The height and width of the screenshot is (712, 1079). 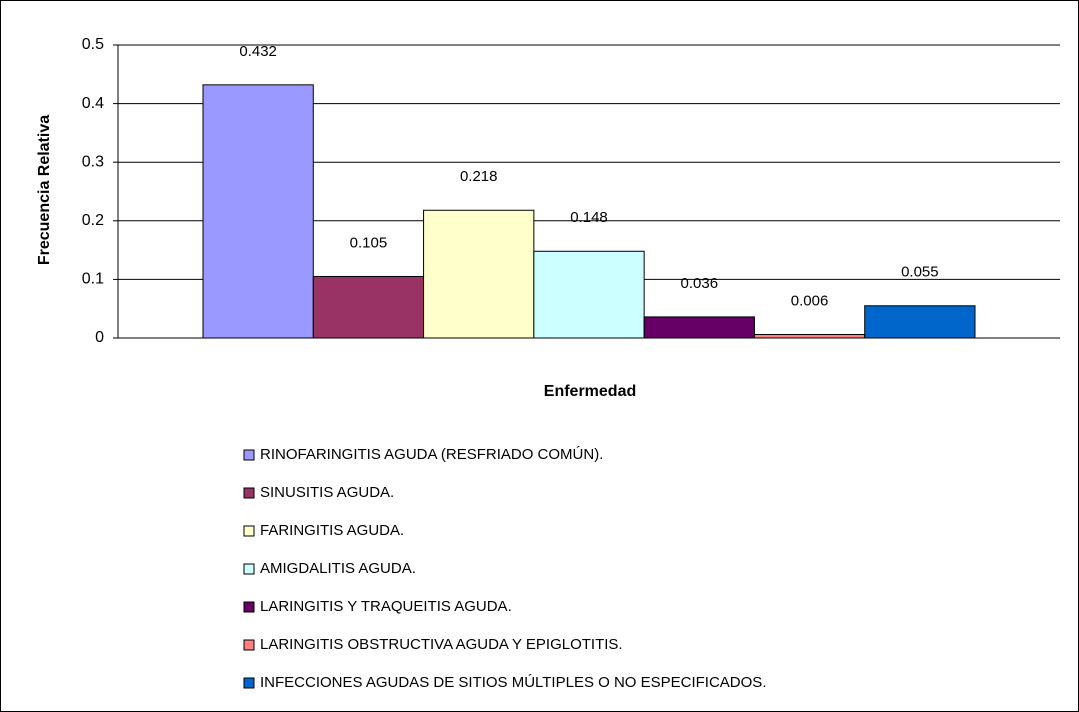 I want to click on x-axis-title: Enfermedad, so click(x=590, y=391).